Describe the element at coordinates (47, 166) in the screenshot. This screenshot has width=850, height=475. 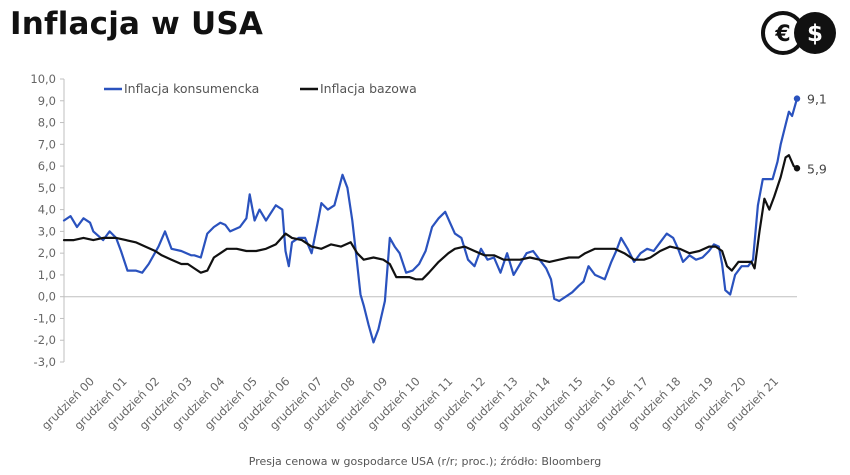
I see `y-tick-label: 6,0` at that location.